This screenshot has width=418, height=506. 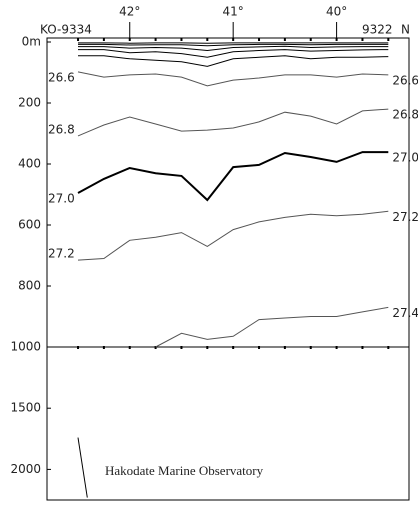 I want to click on y-tick-label: 800, so click(x=29, y=286).